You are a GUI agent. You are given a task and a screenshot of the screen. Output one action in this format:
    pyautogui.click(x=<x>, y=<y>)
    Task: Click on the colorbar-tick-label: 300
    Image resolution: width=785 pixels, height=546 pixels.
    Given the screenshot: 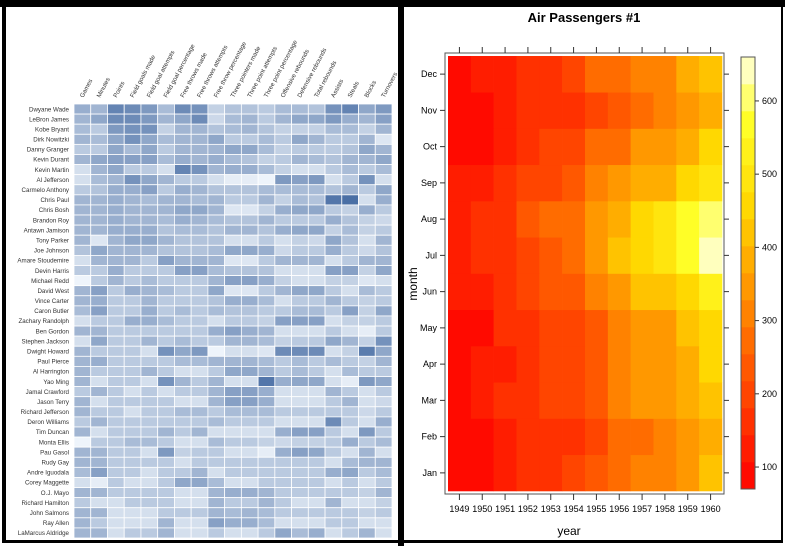 What is the action you would take?
    pyautogui.click(x=769, y=321)
    